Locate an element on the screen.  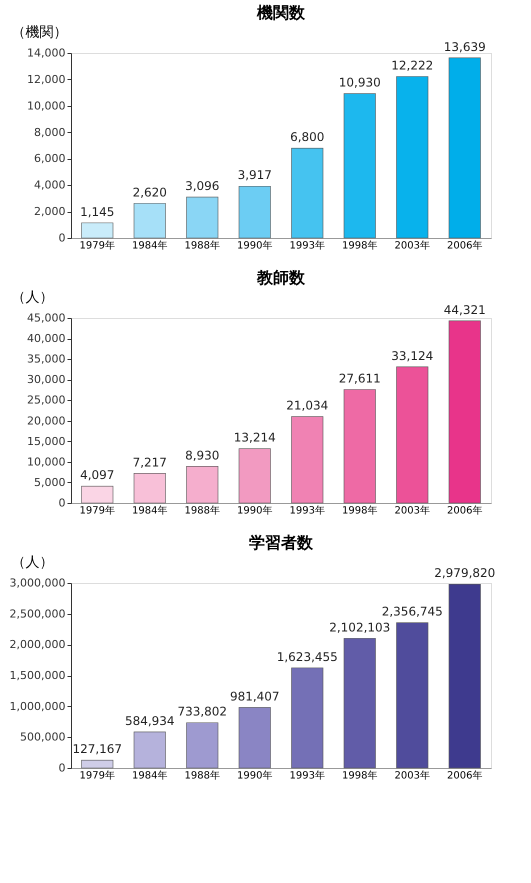
y-tick-label: 500,000 is located at coordinates (43, 737).